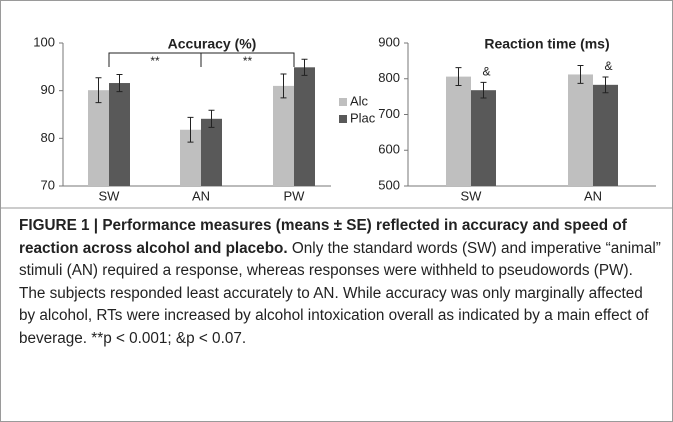 Image resolution: width=673 pixels, height=422 pixels. Describe the element at coordinates (546, 44) in the screenshot. I see `chart-title: Reaction time (ms)` at that location.